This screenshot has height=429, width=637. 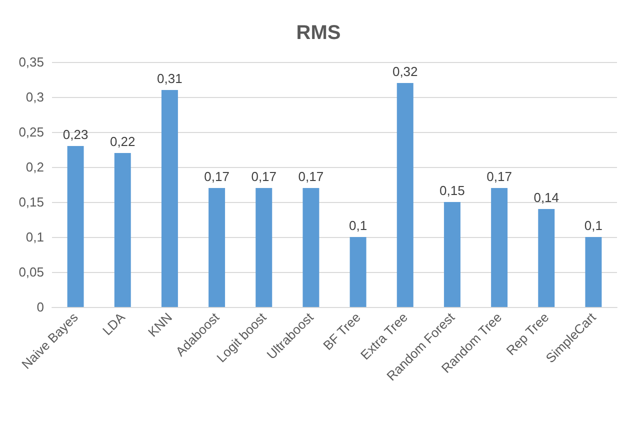 What do you see at coordinates (169, 78) in the screenshot?
I see `data-label: 0,31` at bounding box center [169, 78].